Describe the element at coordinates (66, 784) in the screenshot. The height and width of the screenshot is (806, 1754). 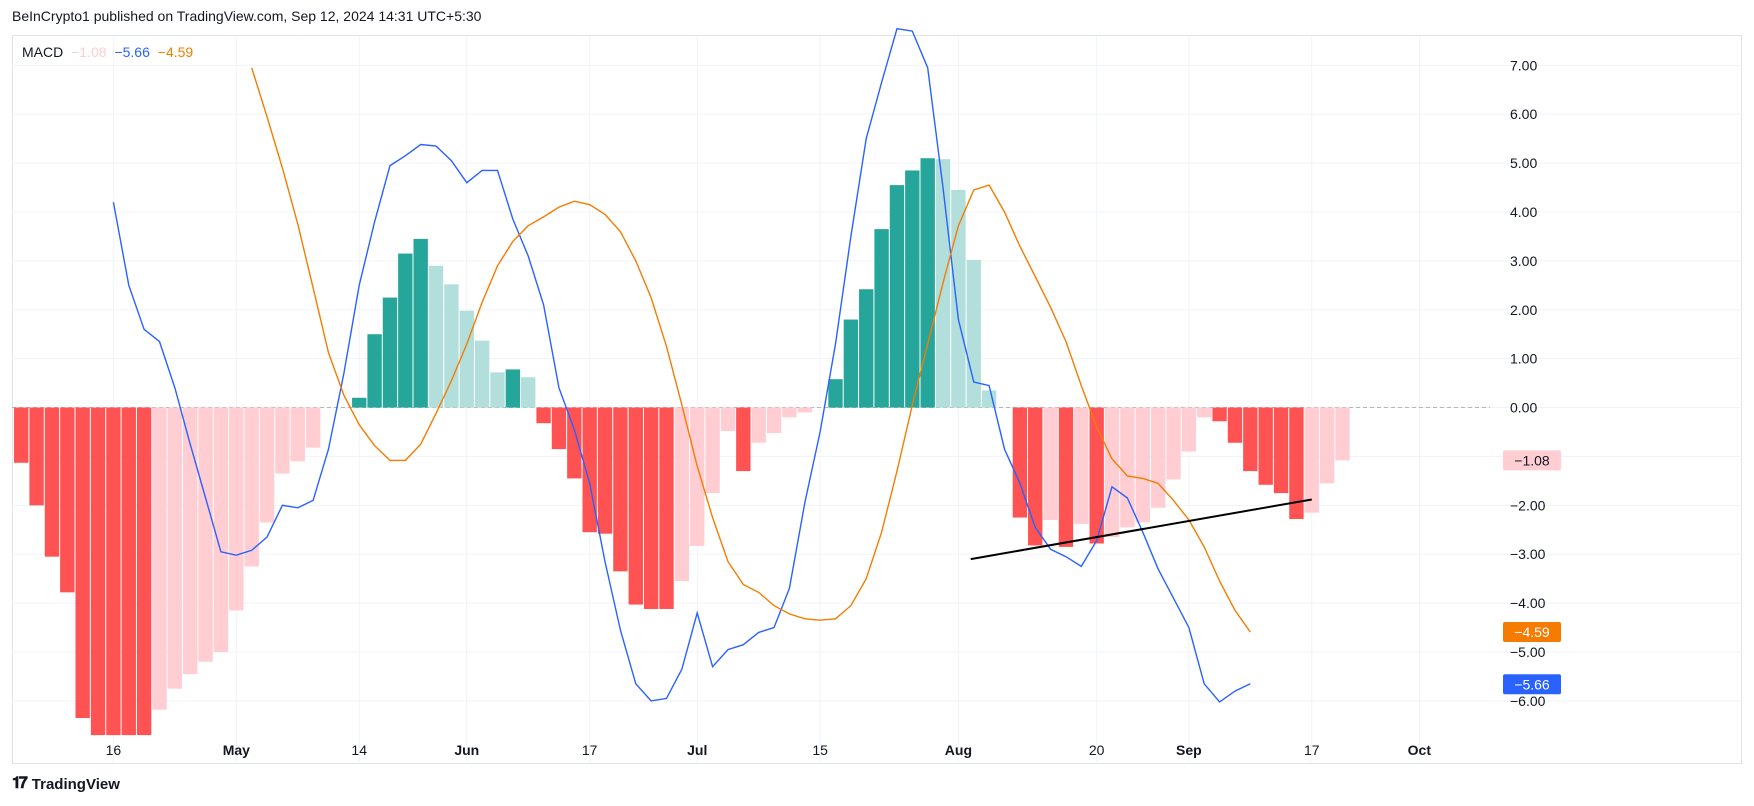
I see `tradingview-logo: 𝟏𝟕 TradingView` at that location.